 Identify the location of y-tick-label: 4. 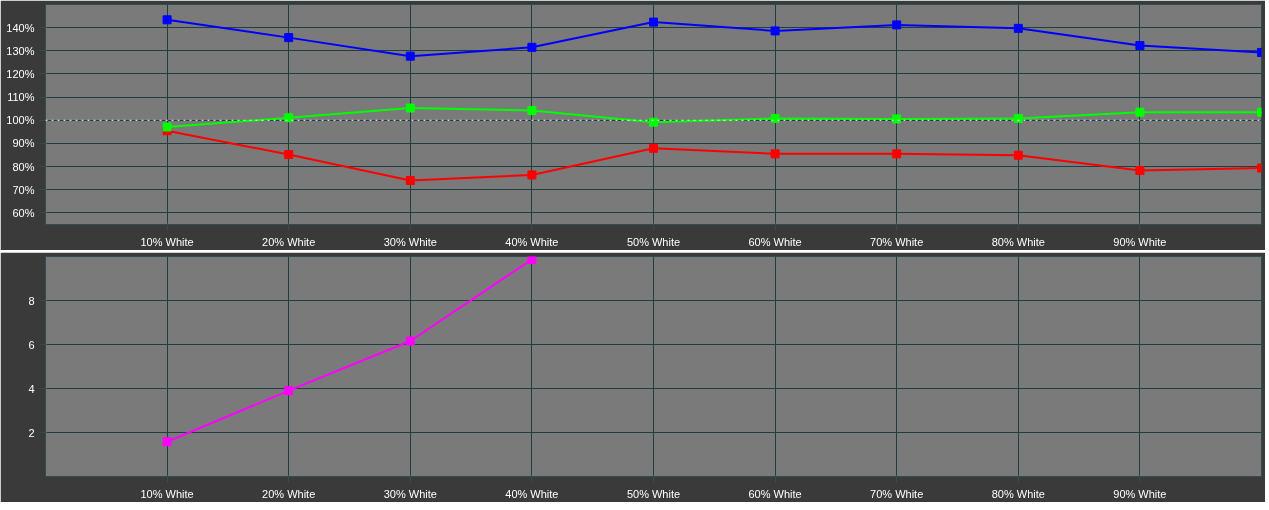
(31, 388).